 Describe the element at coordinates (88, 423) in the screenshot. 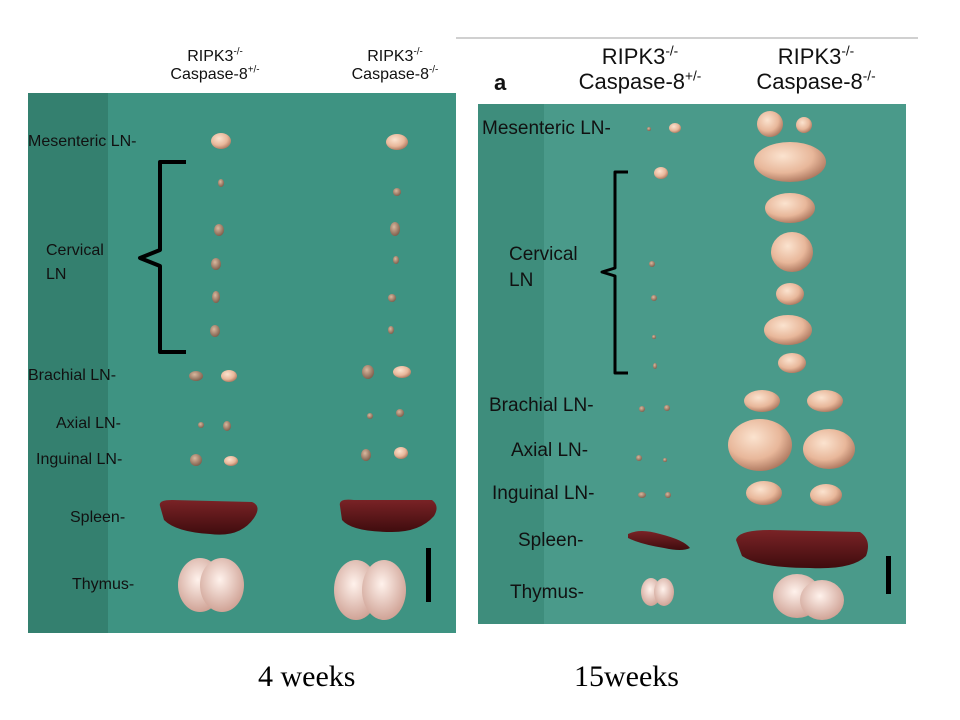

I see `left-label-axial: Axial LN-` at that location.